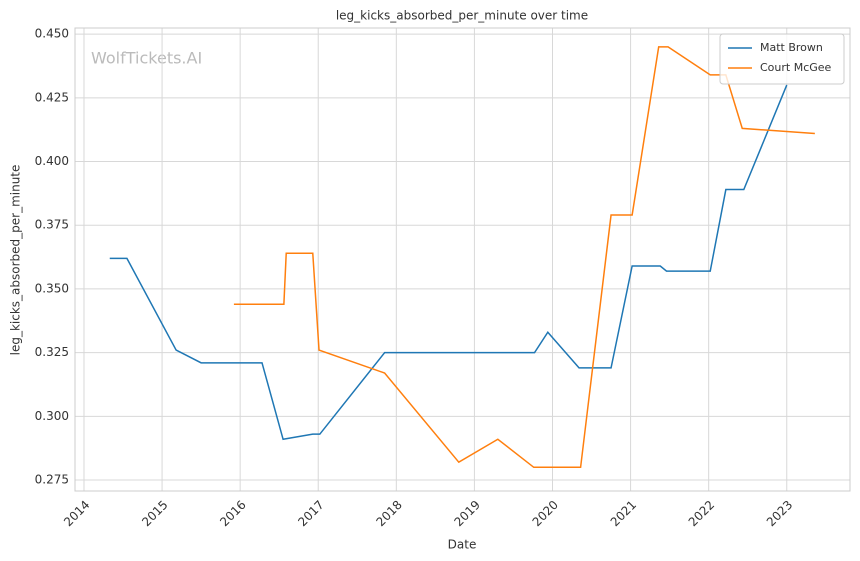 This screenshot has height=561, width=860. Describe the element at coordinates (462, 16) in the screenshot. I see `chart-title: leg_kicks_absorbed_per_minute over time` at that location.